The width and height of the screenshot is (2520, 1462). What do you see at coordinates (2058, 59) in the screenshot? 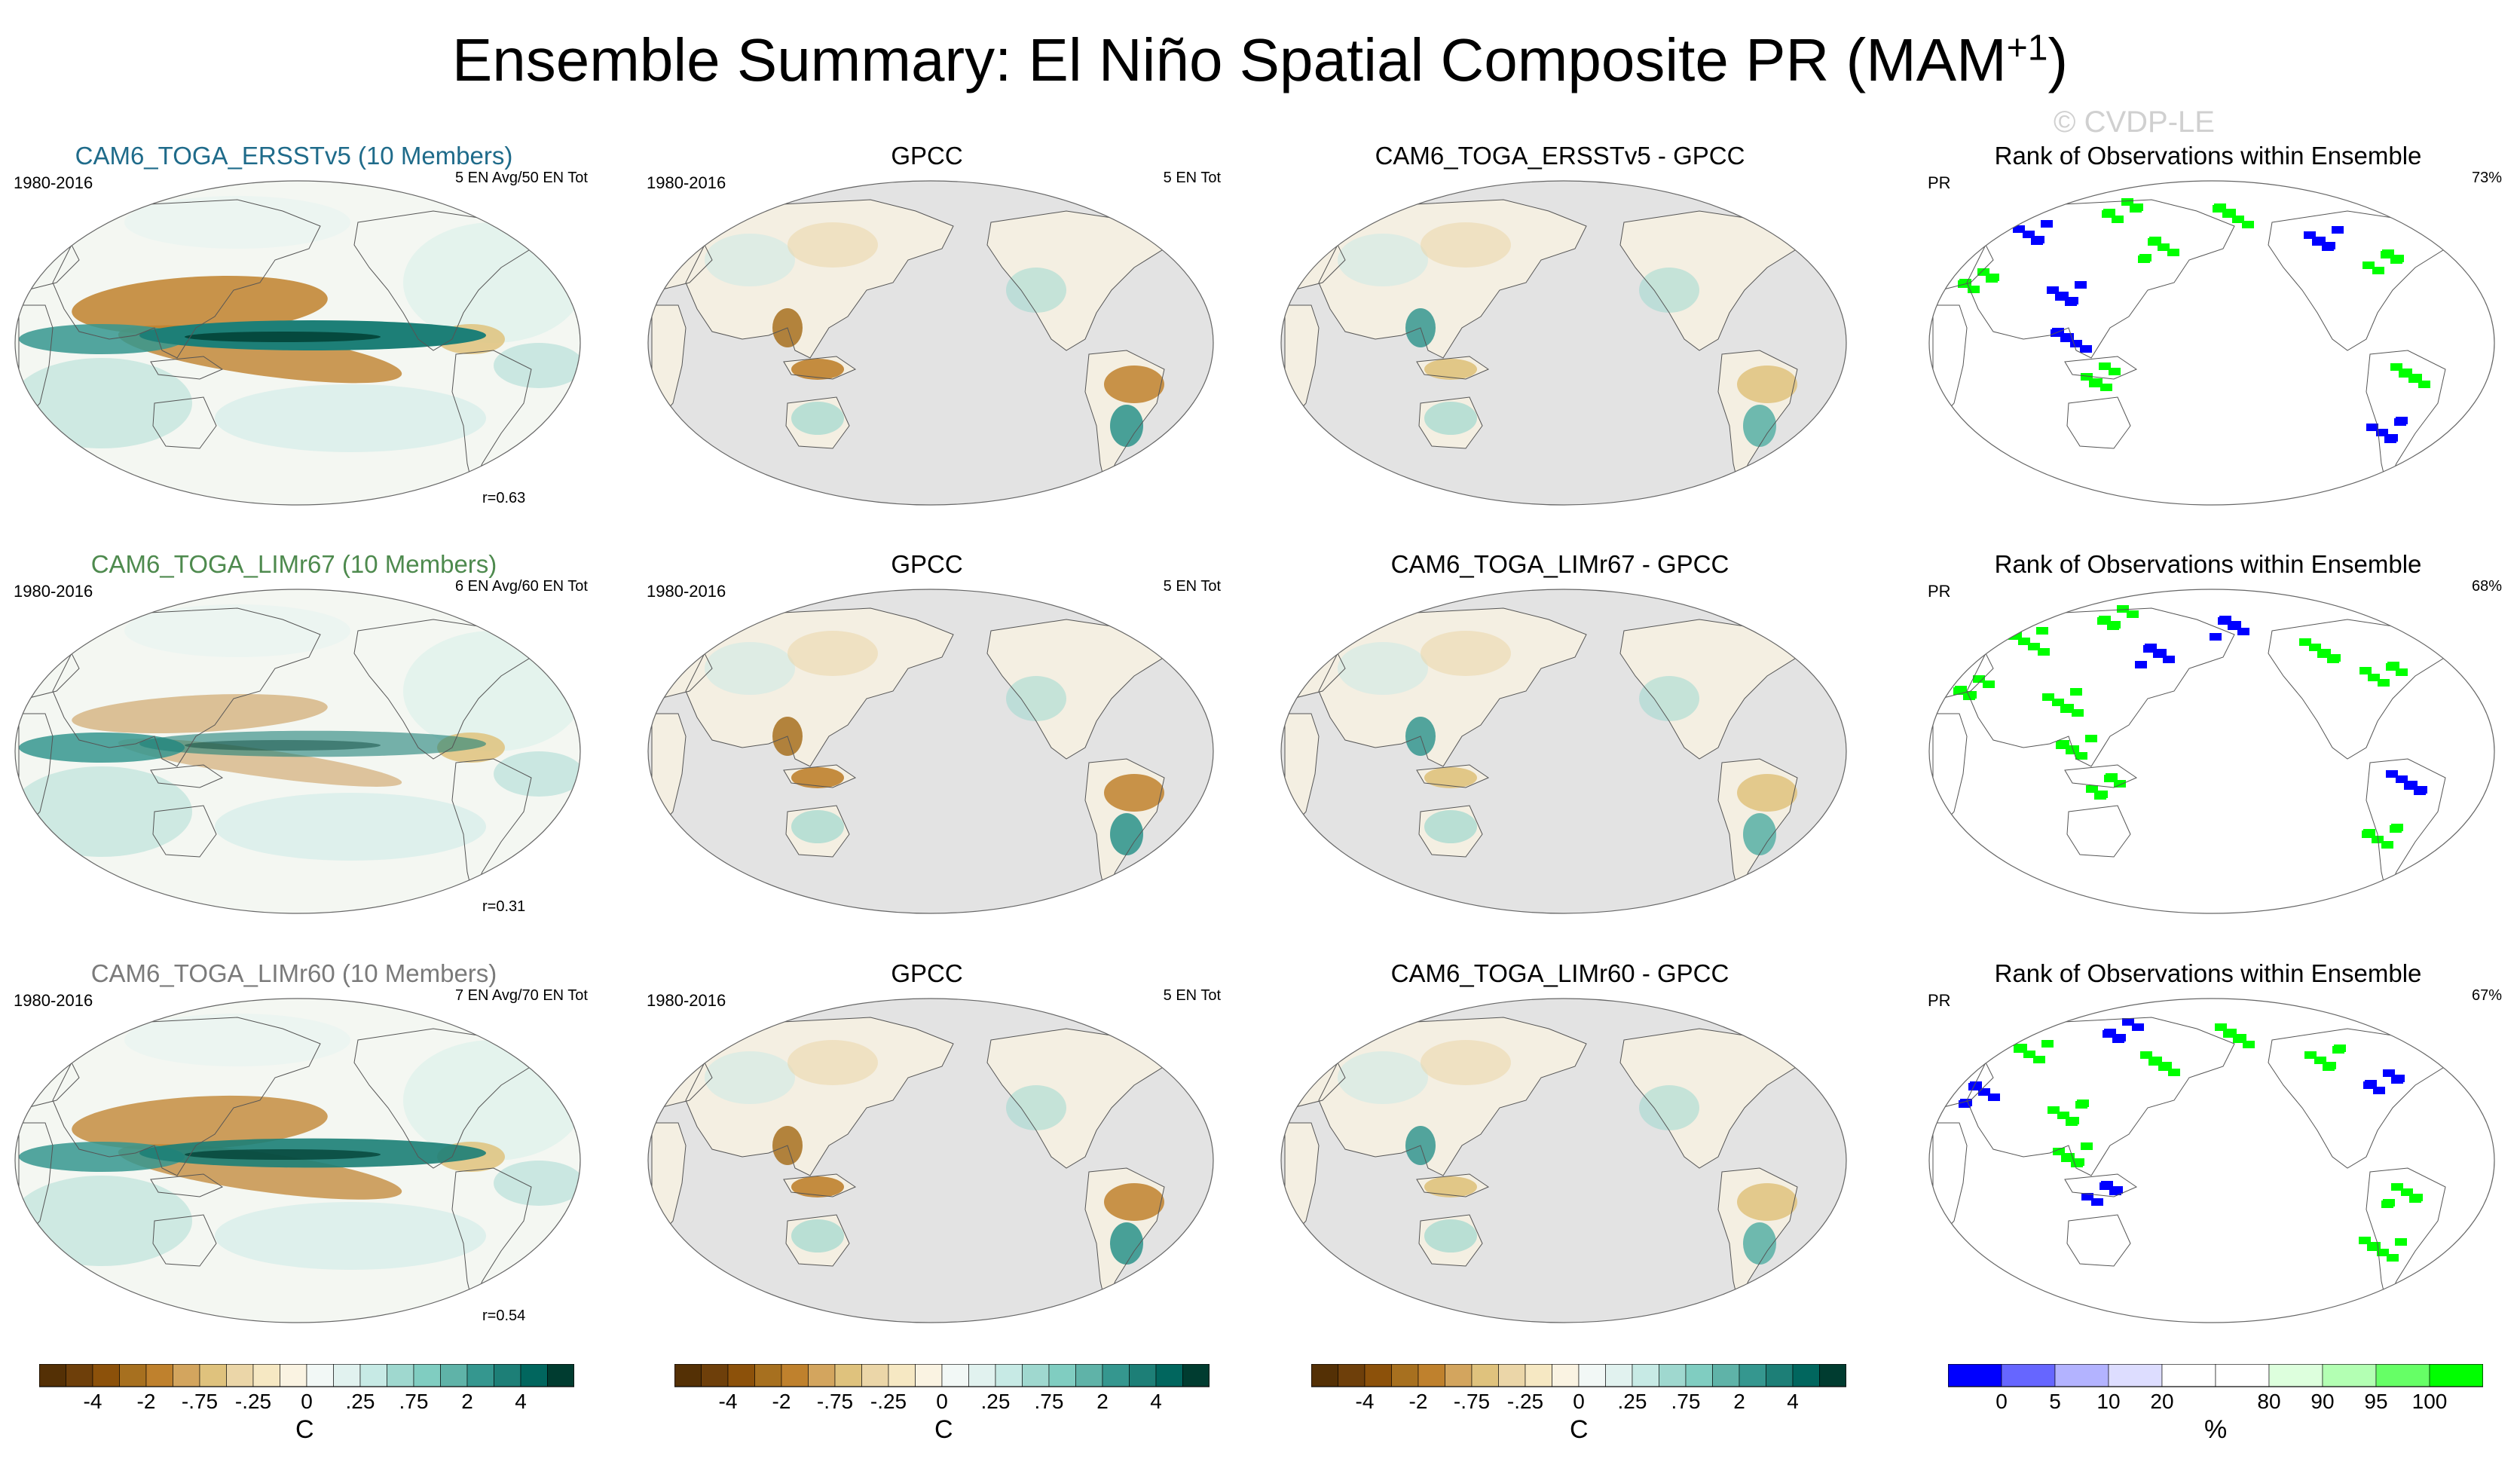
I see `figure-title-close: )` at bounding box center [2058, 59].